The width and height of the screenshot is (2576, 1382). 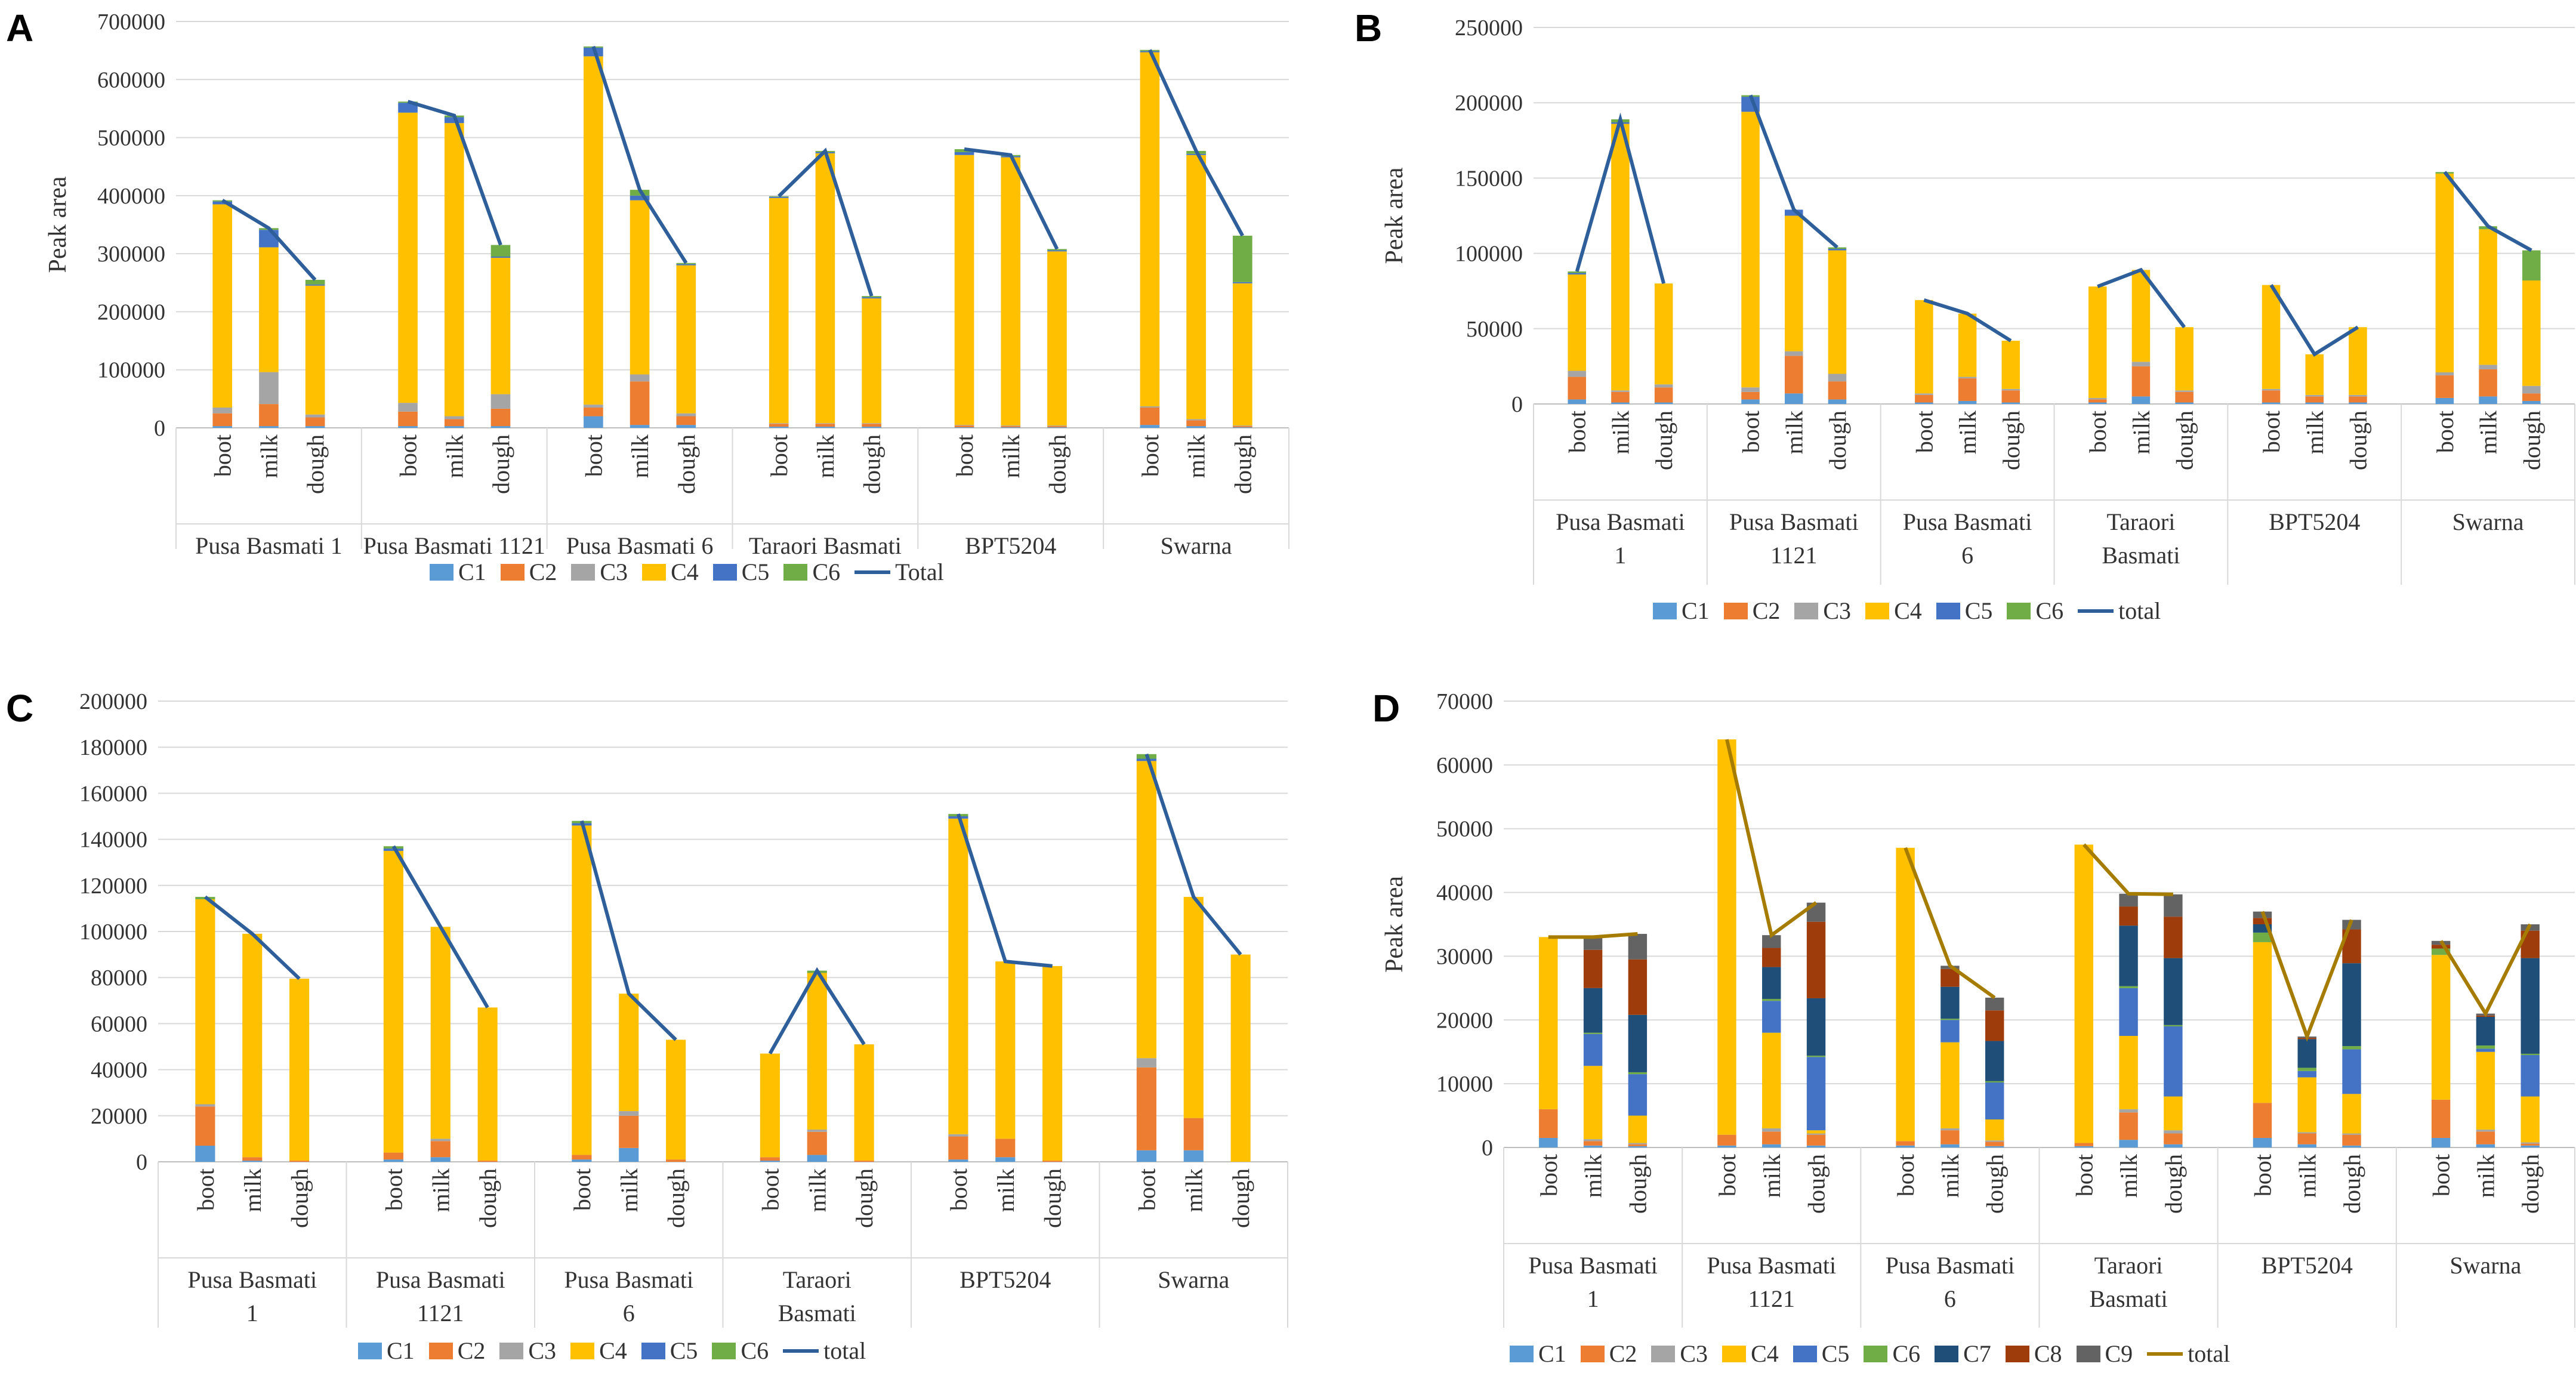 What do you see at coordinates (458, 572) in the screenshot?
I see `legend-item-c1: C1` at bounding box center [458, 572].